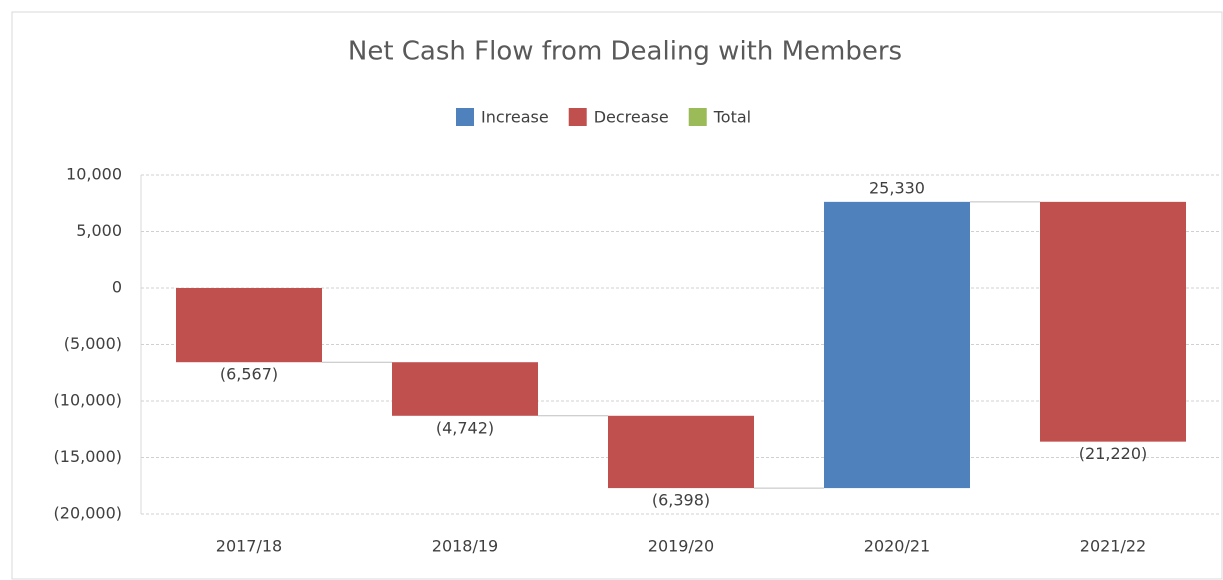 This screenshot has height=580, width=1223. Describe the element at coordinates (897, 187) in the screenshot. I see `value-label: 25,330` at that location.